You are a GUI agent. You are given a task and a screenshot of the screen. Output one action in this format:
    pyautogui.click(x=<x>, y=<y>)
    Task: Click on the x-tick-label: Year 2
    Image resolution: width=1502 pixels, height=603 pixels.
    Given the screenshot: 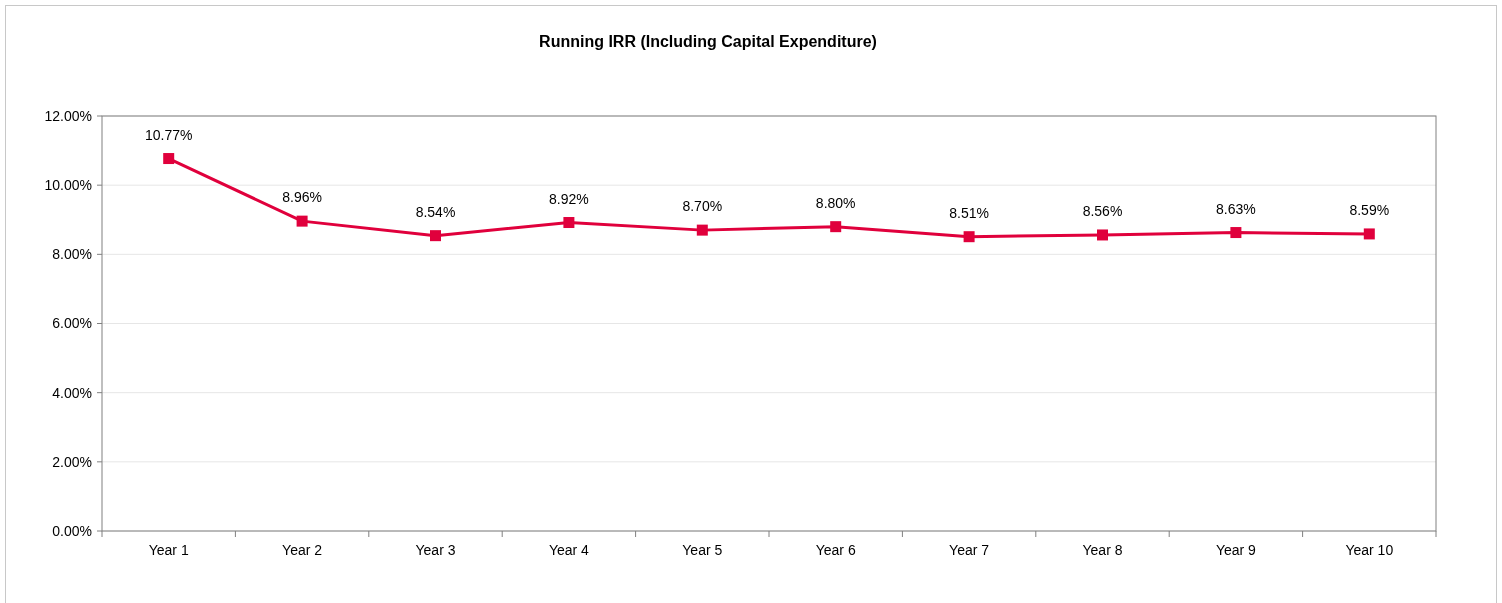 What is the action you would take?
    pyautogui.click(x=302, y=550)
    